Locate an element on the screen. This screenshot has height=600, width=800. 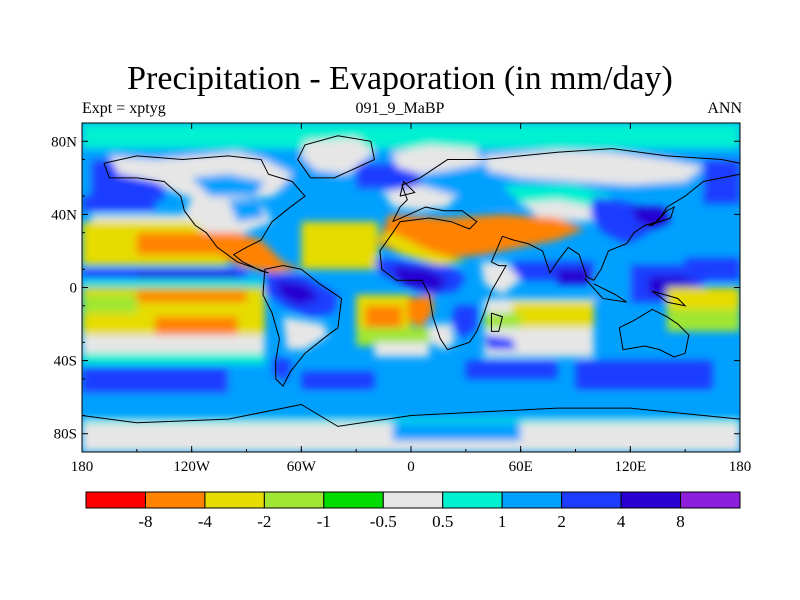
period-label: 091_9_MaBP is located at coordinates (400, 108).